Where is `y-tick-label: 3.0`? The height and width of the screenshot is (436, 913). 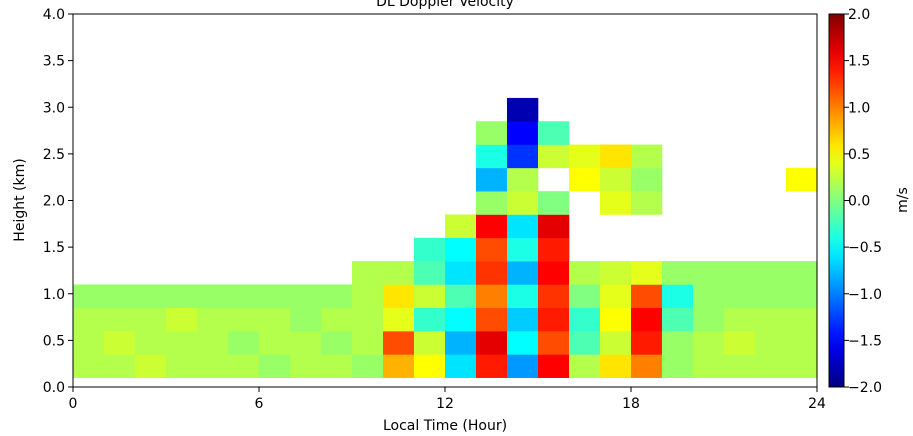
y-tick-label: 3.0 is located at coordinates (54, 108).